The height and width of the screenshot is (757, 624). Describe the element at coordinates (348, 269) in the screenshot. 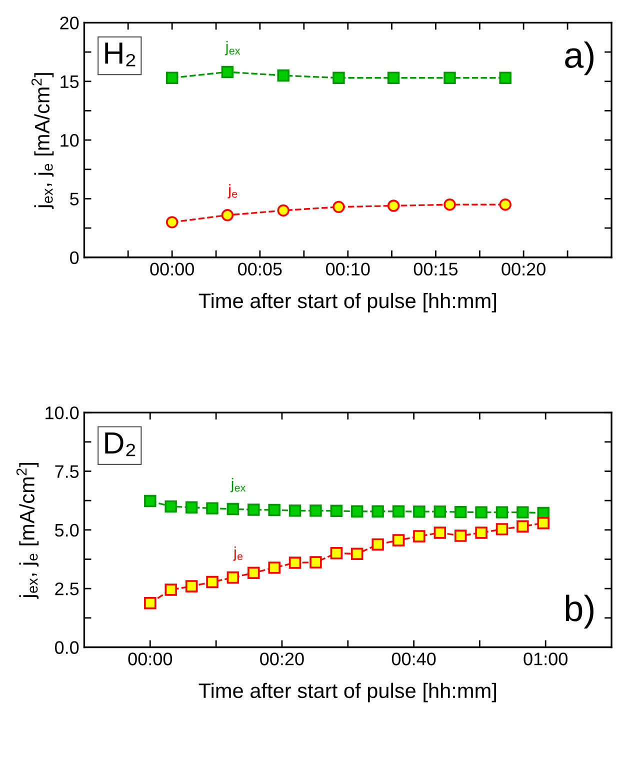

I see `x-tick-label: 00:10` at that location.